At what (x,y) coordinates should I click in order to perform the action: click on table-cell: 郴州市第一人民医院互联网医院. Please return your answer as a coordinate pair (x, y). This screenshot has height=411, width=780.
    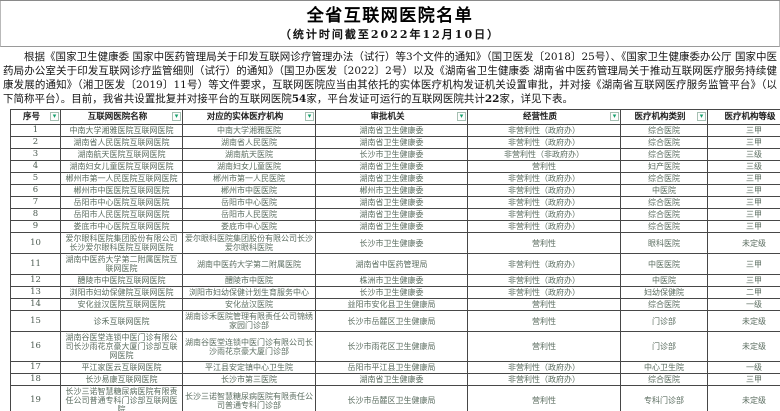
    Looking at the image, I should click on (121, 178).